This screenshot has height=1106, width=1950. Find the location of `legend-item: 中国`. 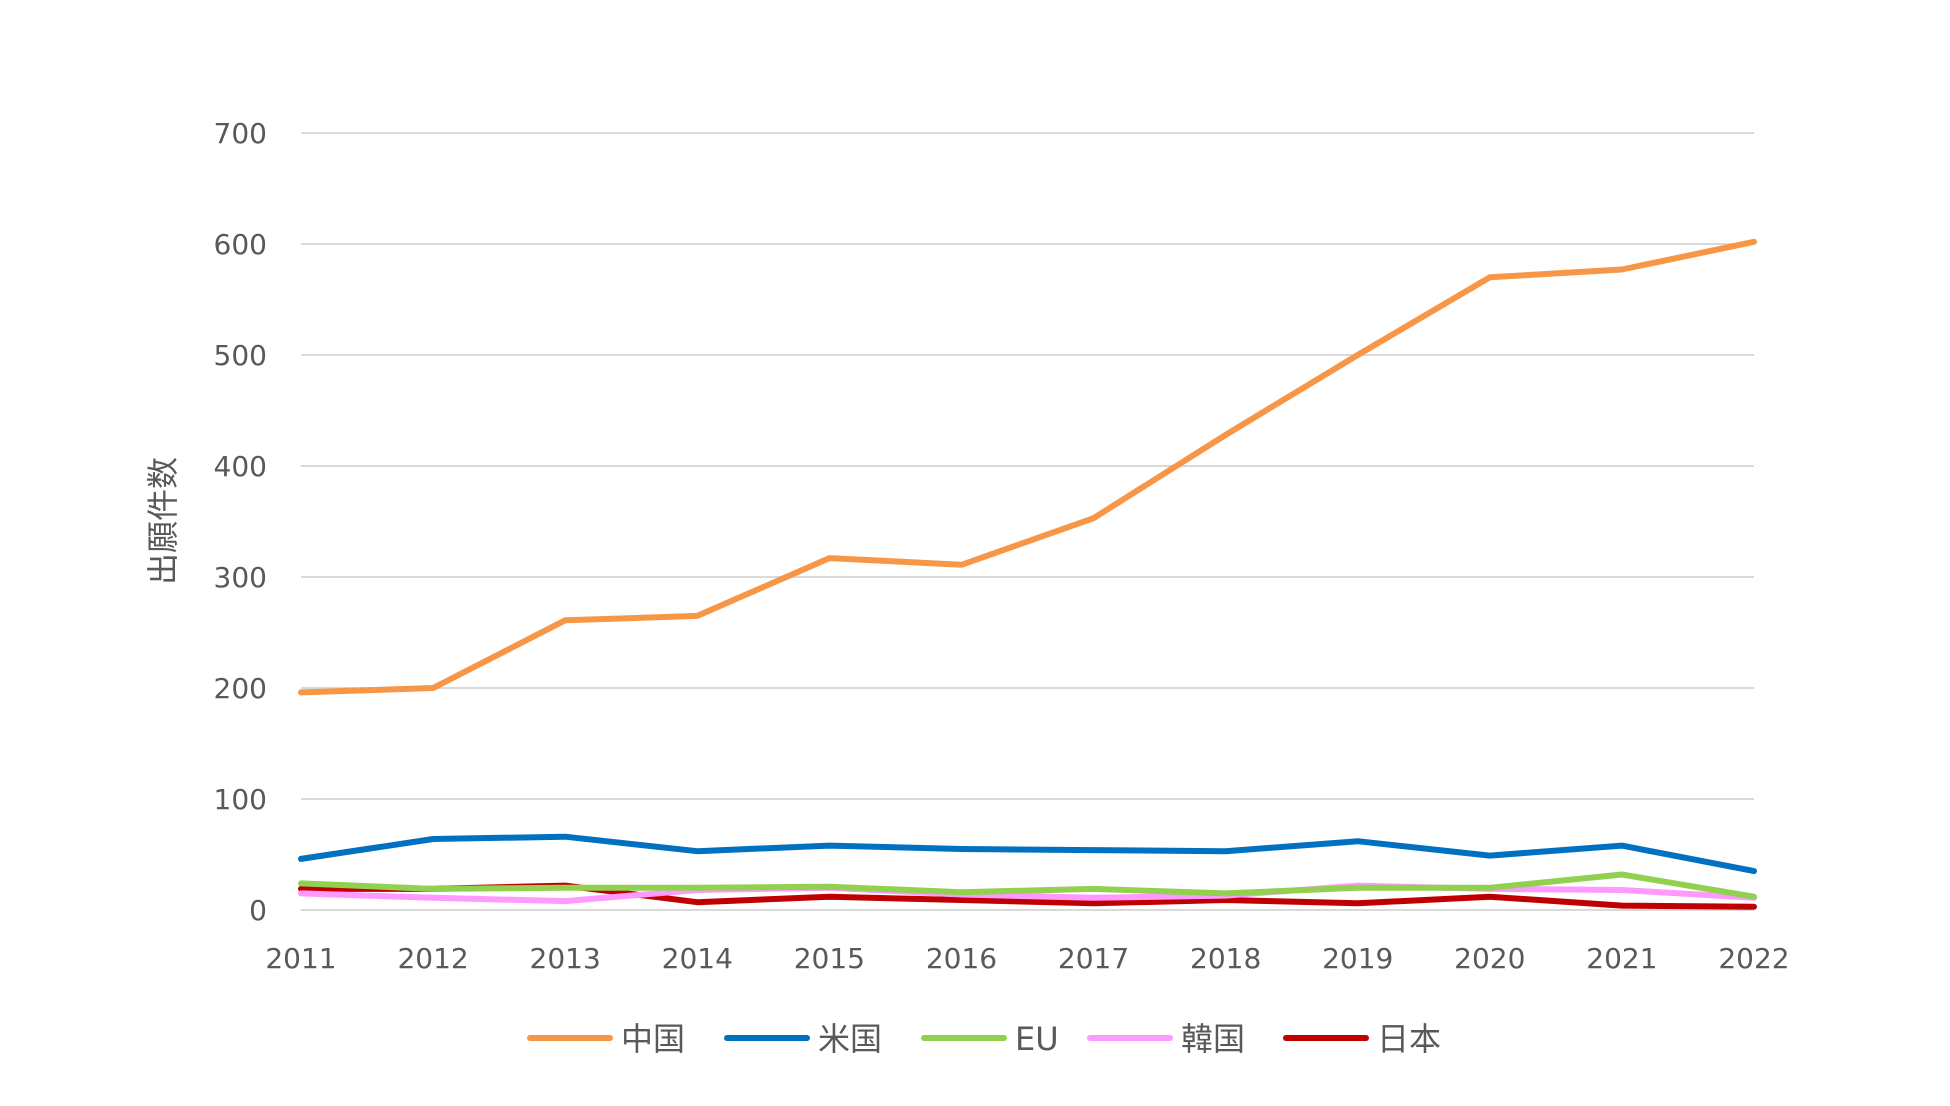

legend-item: 中国 is located at coordinates (606, 1039).